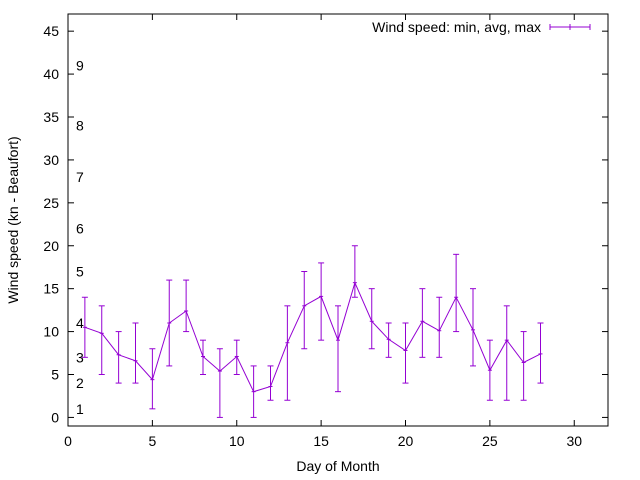 The width and height of the screenshot is (640, 480). I want to click on legend-label: Wind speed: min, avg, max, so click(456, 27).